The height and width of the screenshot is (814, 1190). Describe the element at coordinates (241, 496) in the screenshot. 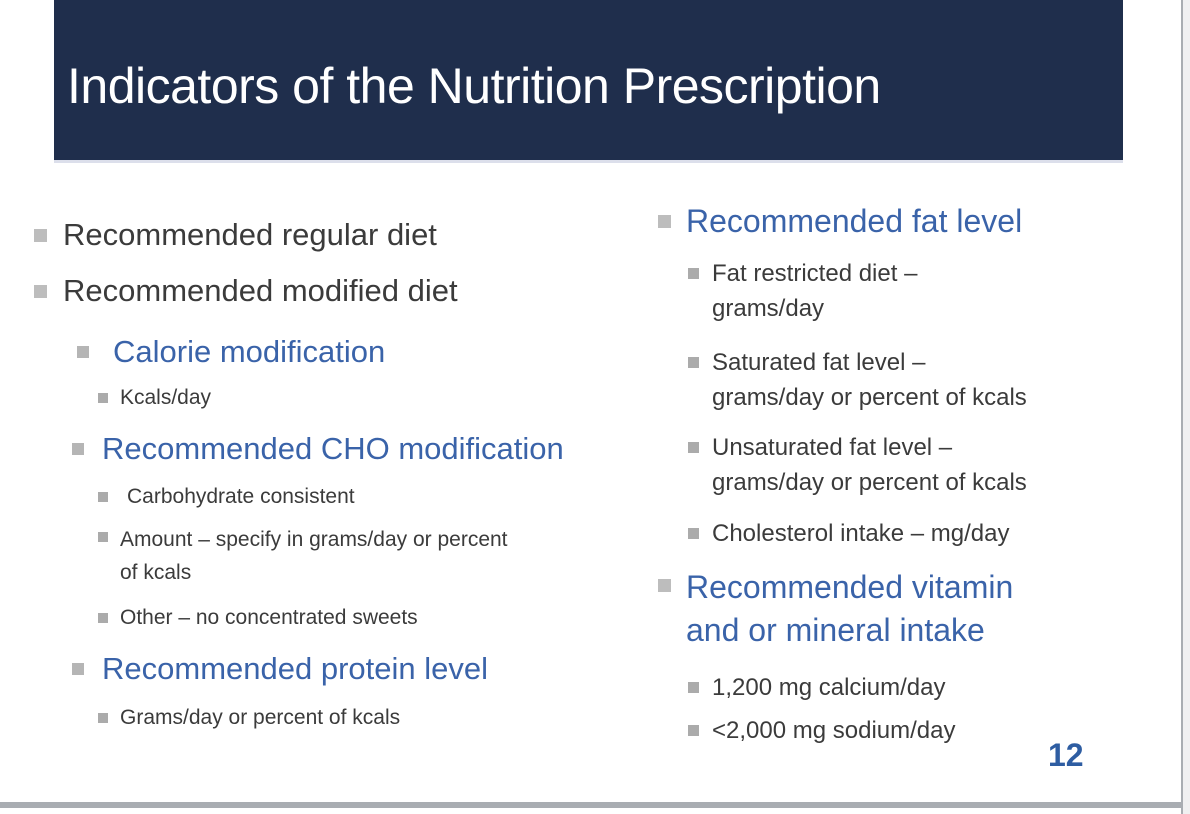

I see `bullet-text: Carbohydrate consistent` at that location.